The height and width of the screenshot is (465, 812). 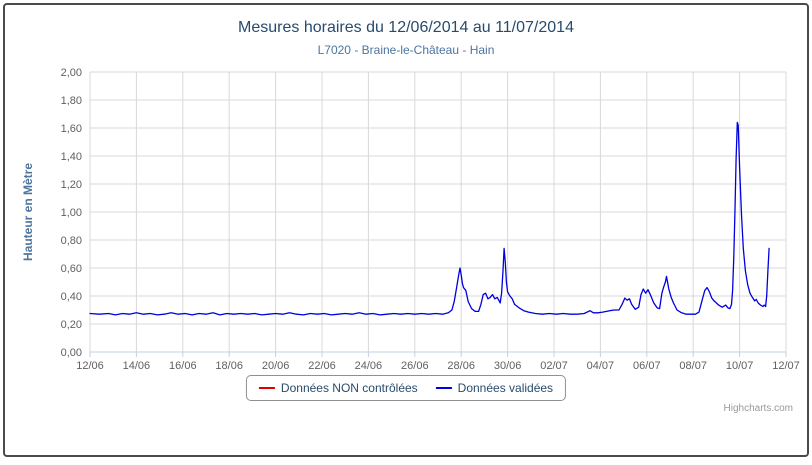 What do you see at coordinates (276, 366) in the screenshot?
I see `x-axis-tick-label: 20/06` at bounding box center [276, 366].